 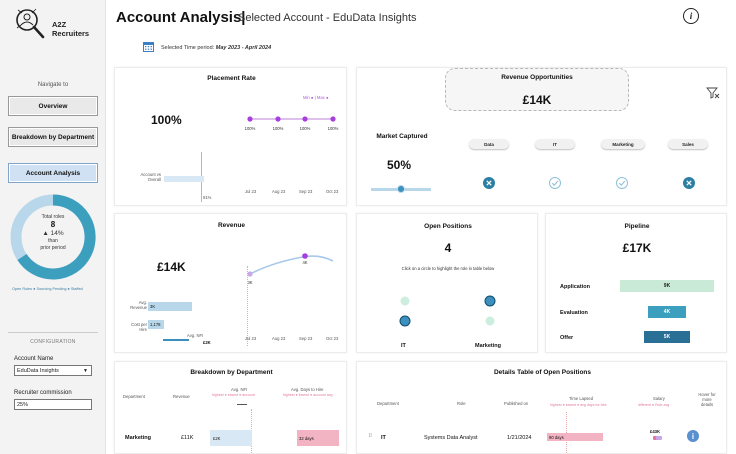 What do you see at coordinates (667, 312) in the screenshot?
I see `pipeline-bar-evaluation: 4K` at bounding box center [667, 312].